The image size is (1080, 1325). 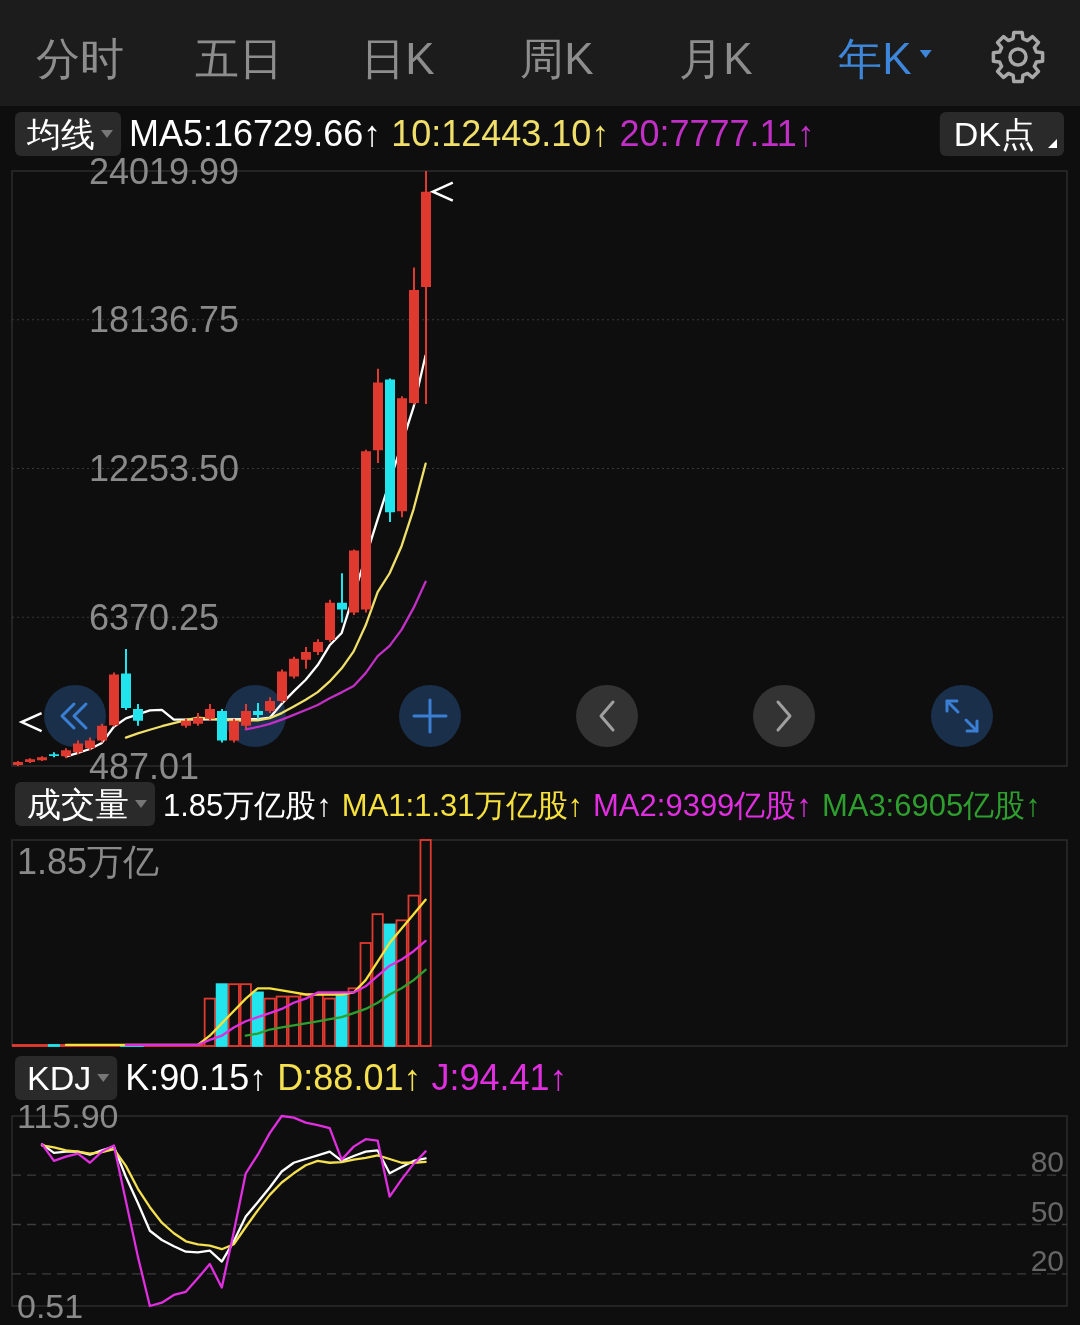 I want to click on text: 20:7777.11↑, so click(x=717, y=133).